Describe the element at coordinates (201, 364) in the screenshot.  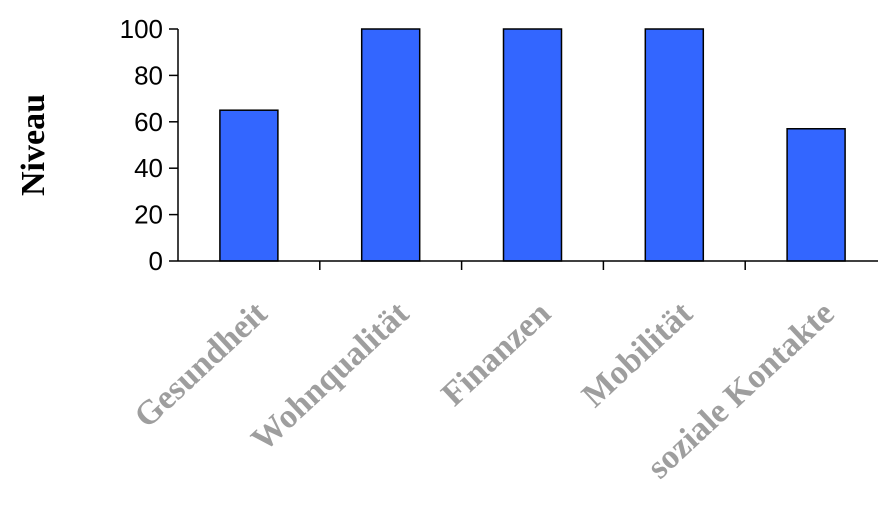
I see `x-tick-label: Gesundheit` at that location.